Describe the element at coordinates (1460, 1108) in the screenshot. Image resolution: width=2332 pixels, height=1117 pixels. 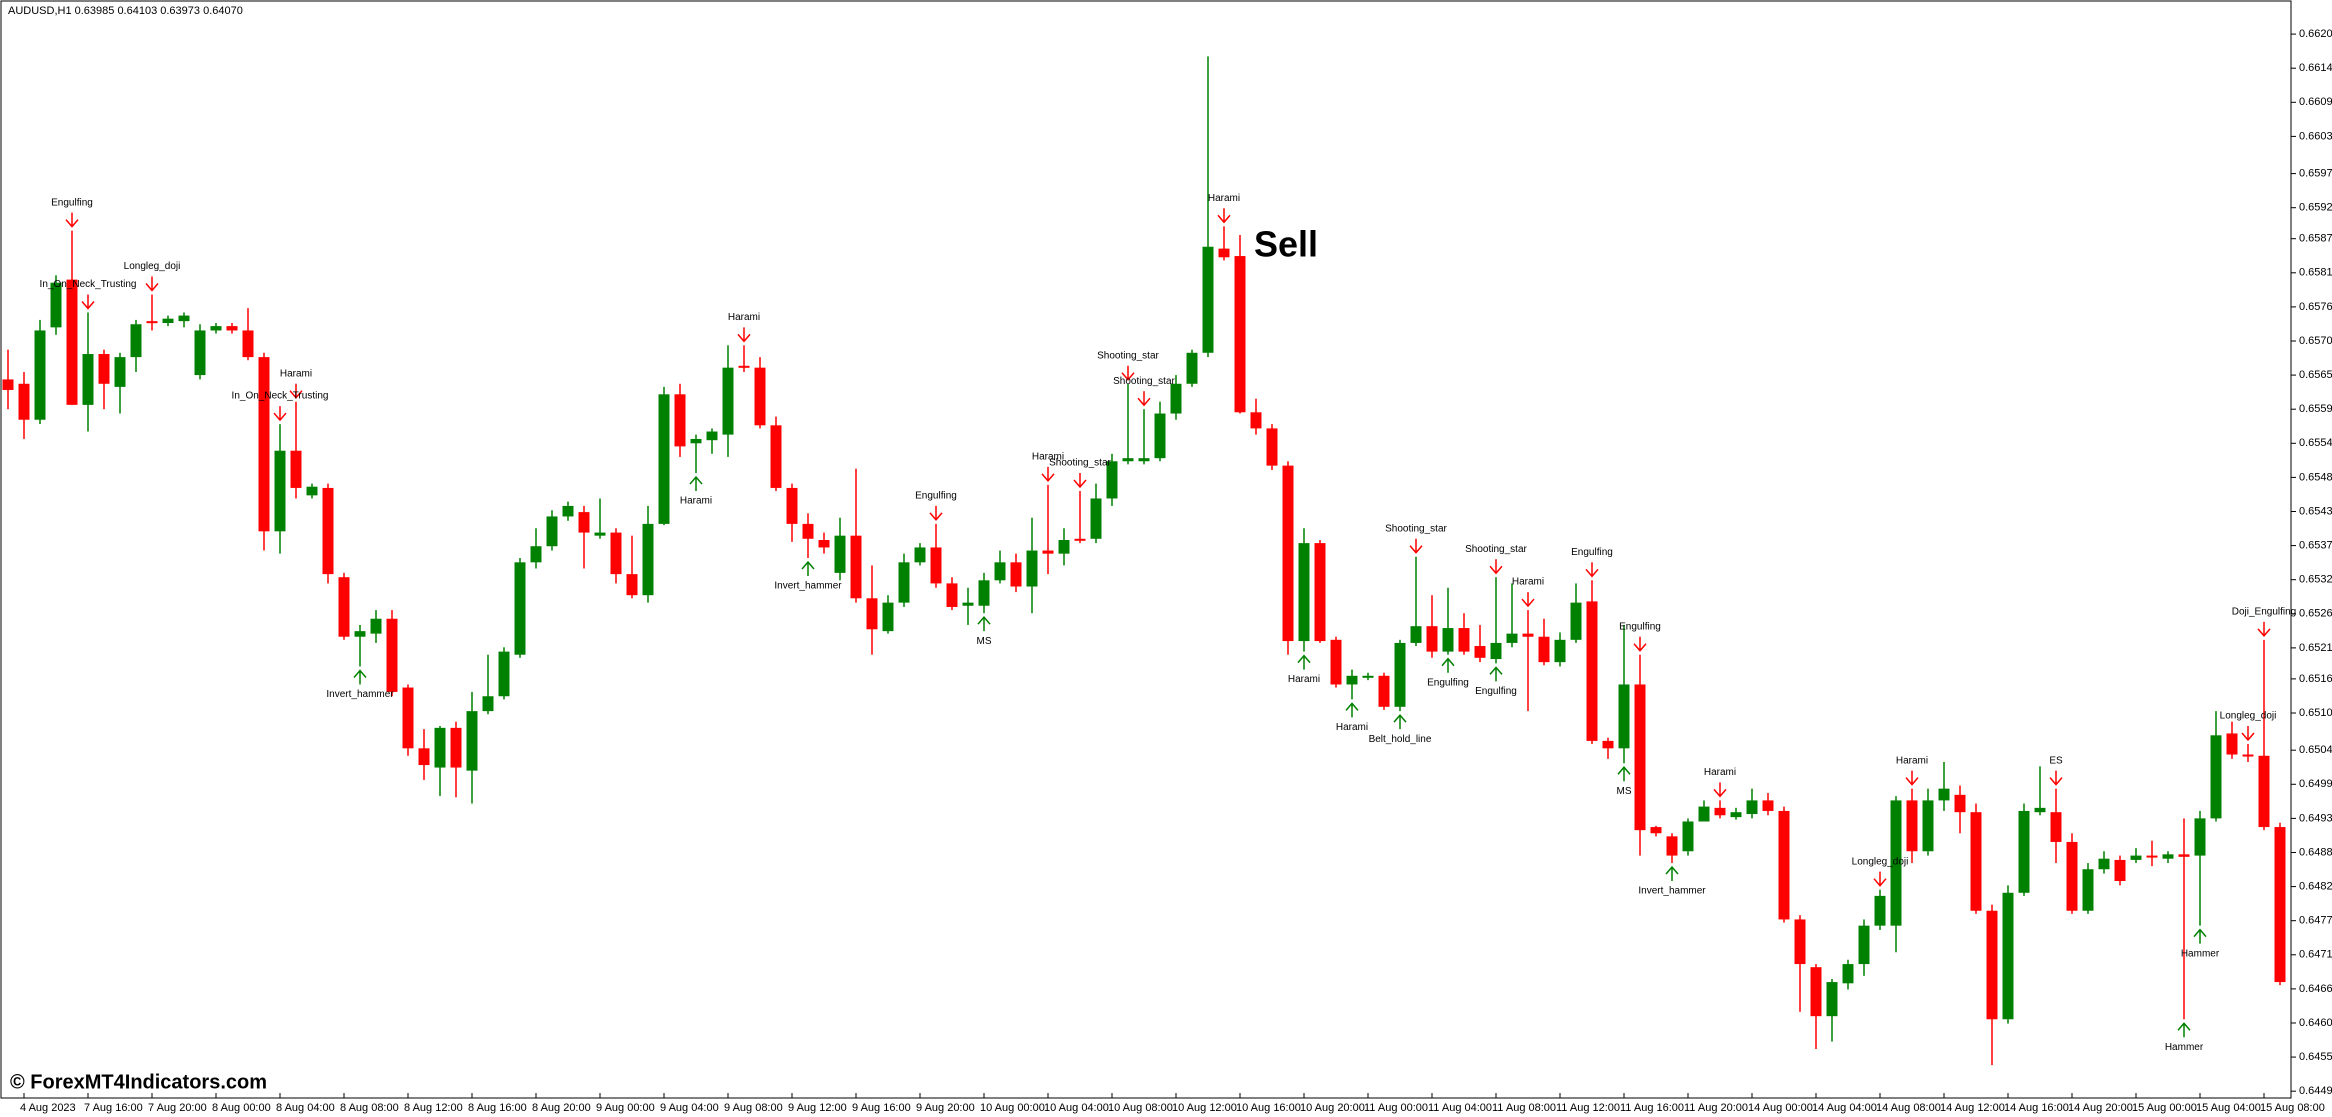
I see `x-tick-label: 11 Aug 04:00` at that location.